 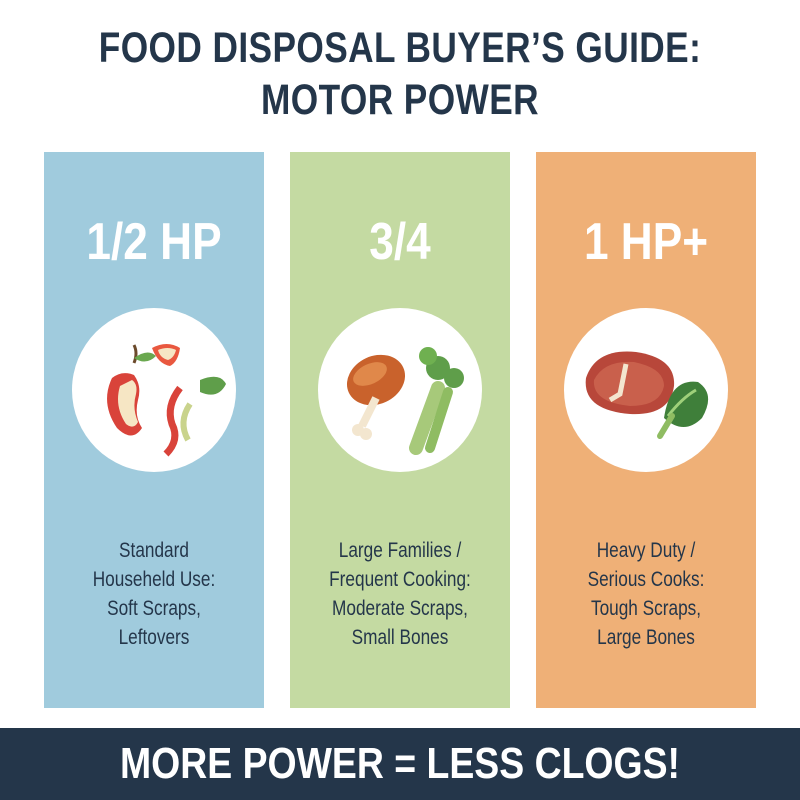 I want to click on desc-line: Tough Scraps,, so click(x=646, y=608).